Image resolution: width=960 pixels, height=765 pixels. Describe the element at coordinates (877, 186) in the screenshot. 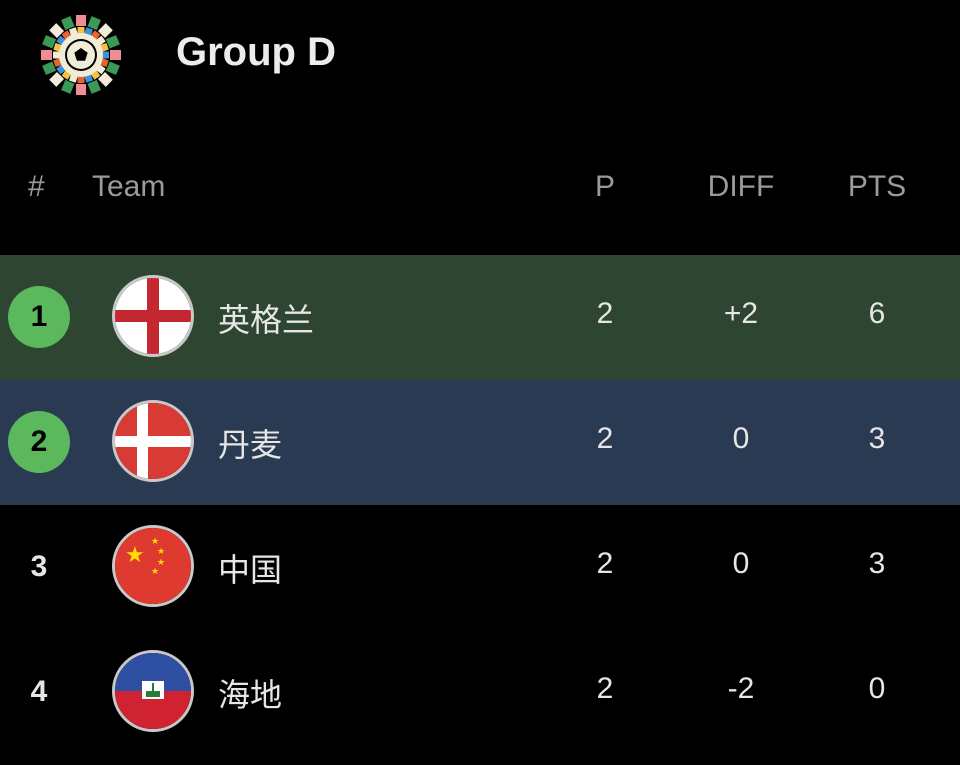

I see `col-pts: PTS` at that location.